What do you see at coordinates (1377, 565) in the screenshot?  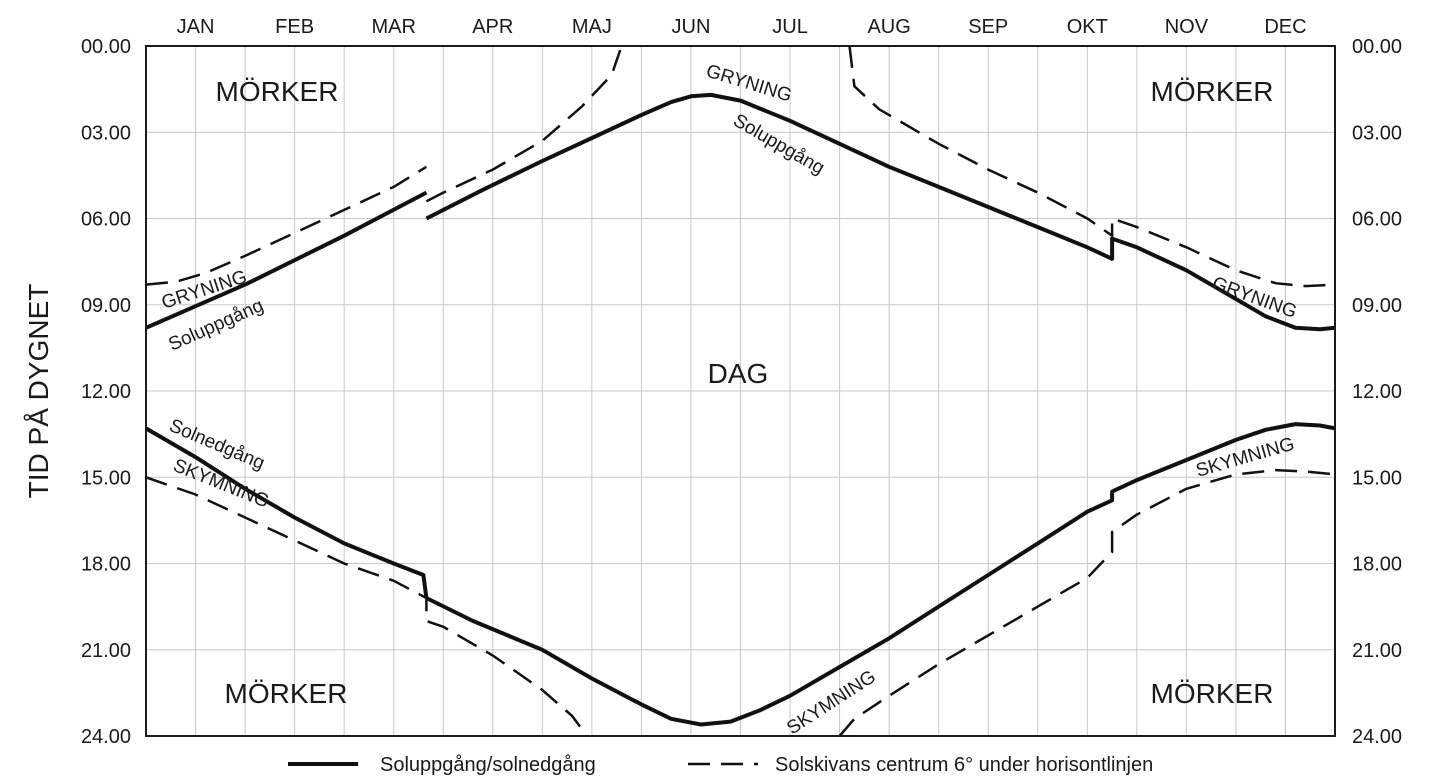 I see `y-tick-right: 18.00` at bounding box center [1377, 565].